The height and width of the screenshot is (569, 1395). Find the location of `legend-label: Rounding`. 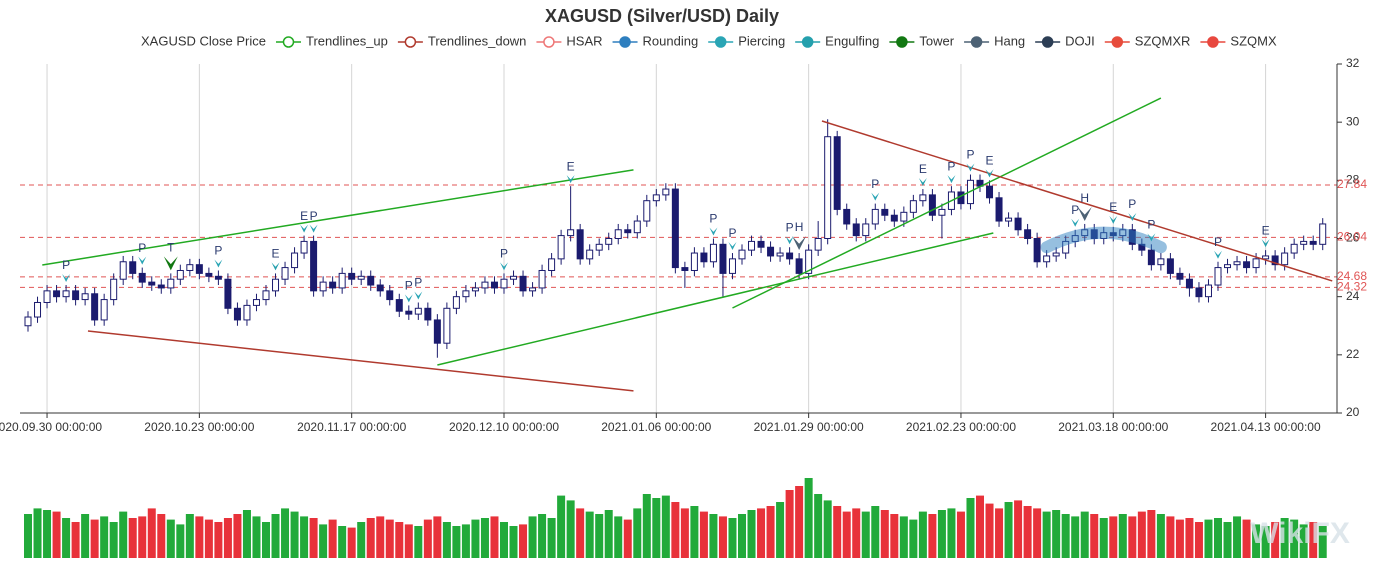

legend-label: Rounding is located at coordinates (671, 40).